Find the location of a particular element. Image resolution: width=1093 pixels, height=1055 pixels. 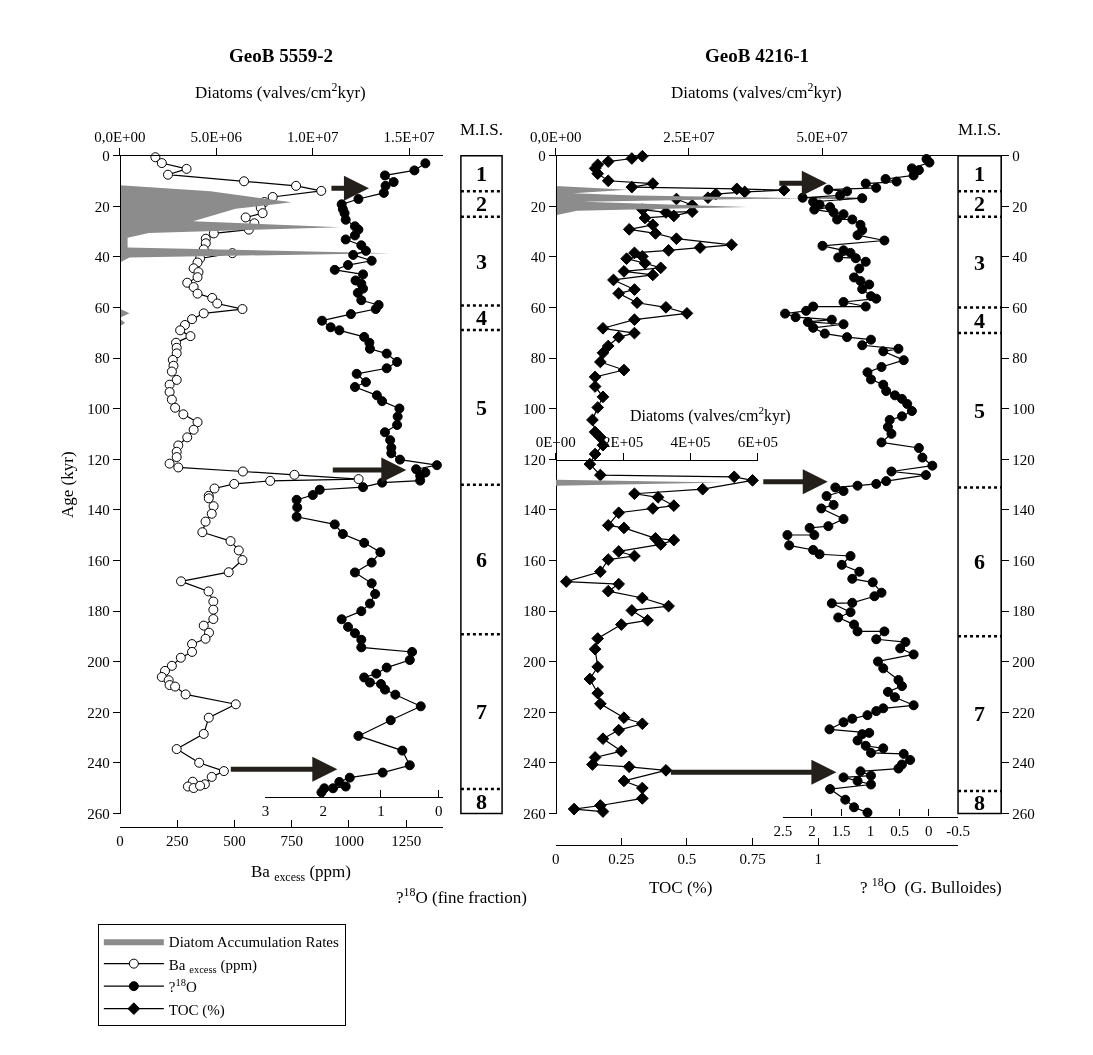

x-axis-title: ?$^{18}$O (fine fraction) is located at coordinates (461, 896).